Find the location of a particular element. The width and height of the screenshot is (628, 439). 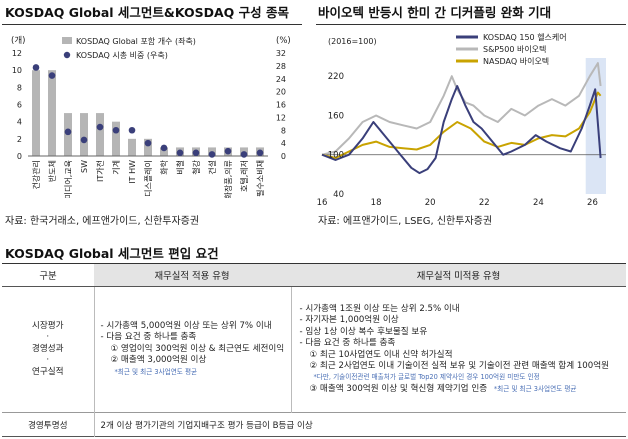

criteria-line: ② 매출액 3,000억원 이상 is located at coordinates (158, 360).